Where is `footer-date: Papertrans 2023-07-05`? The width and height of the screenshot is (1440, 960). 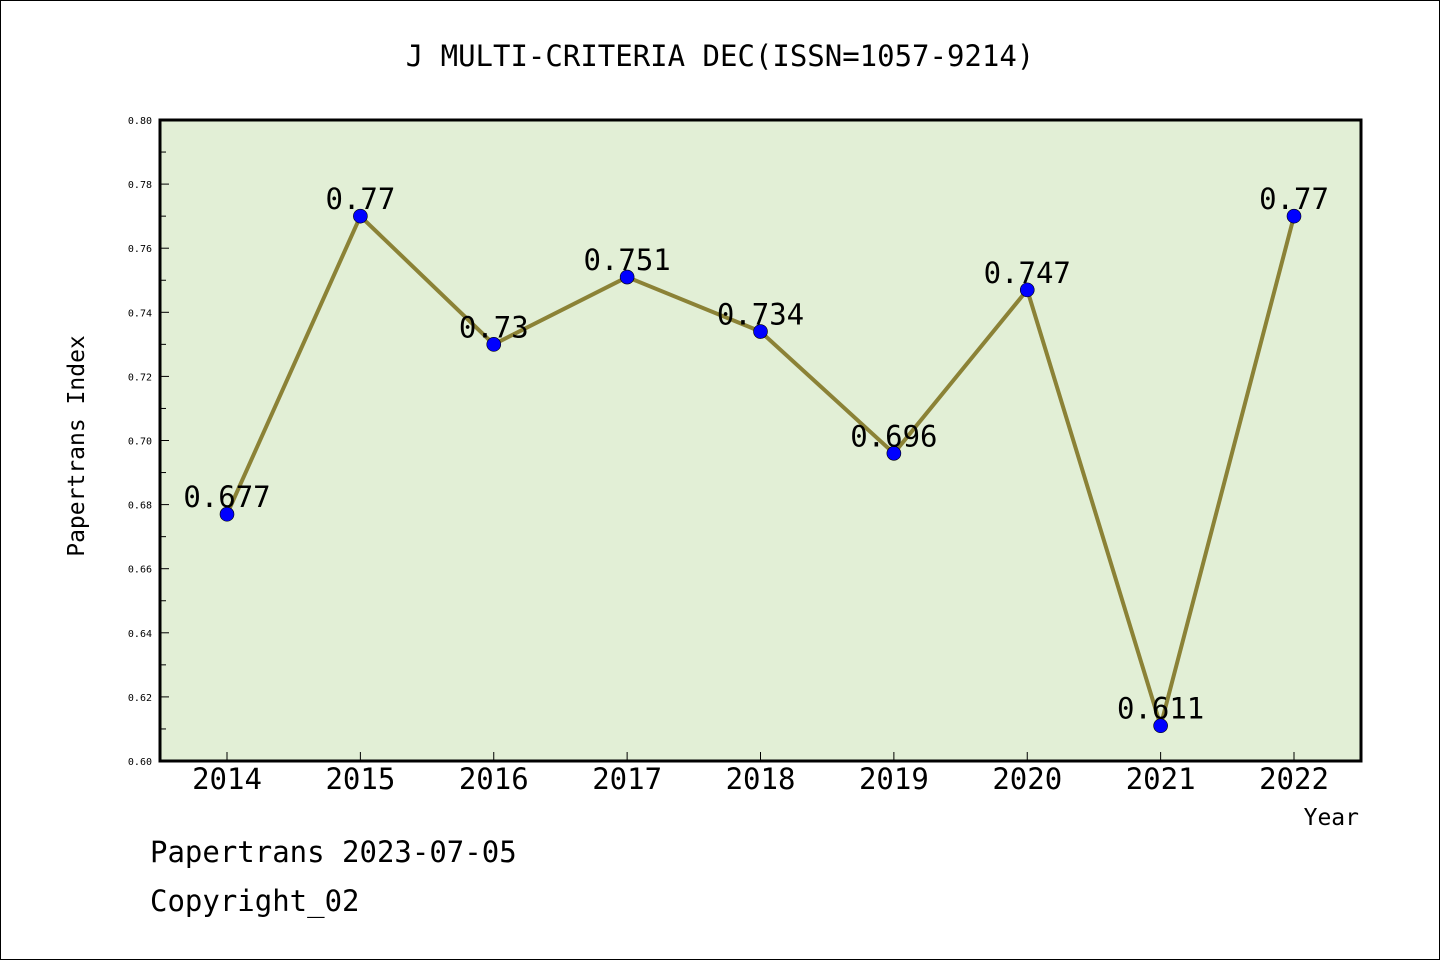
footer-date: Papertrans 2023-07-05 is located at coordinates (333, 852).